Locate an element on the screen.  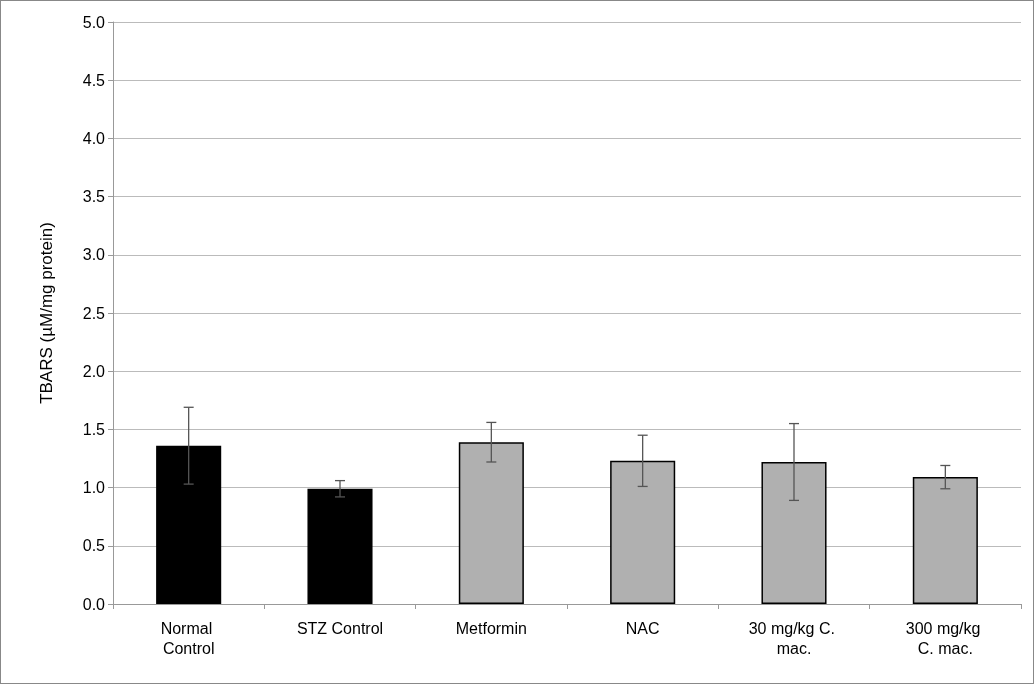
y-tick-label: 3.0 is located at coordinates (94, 255).